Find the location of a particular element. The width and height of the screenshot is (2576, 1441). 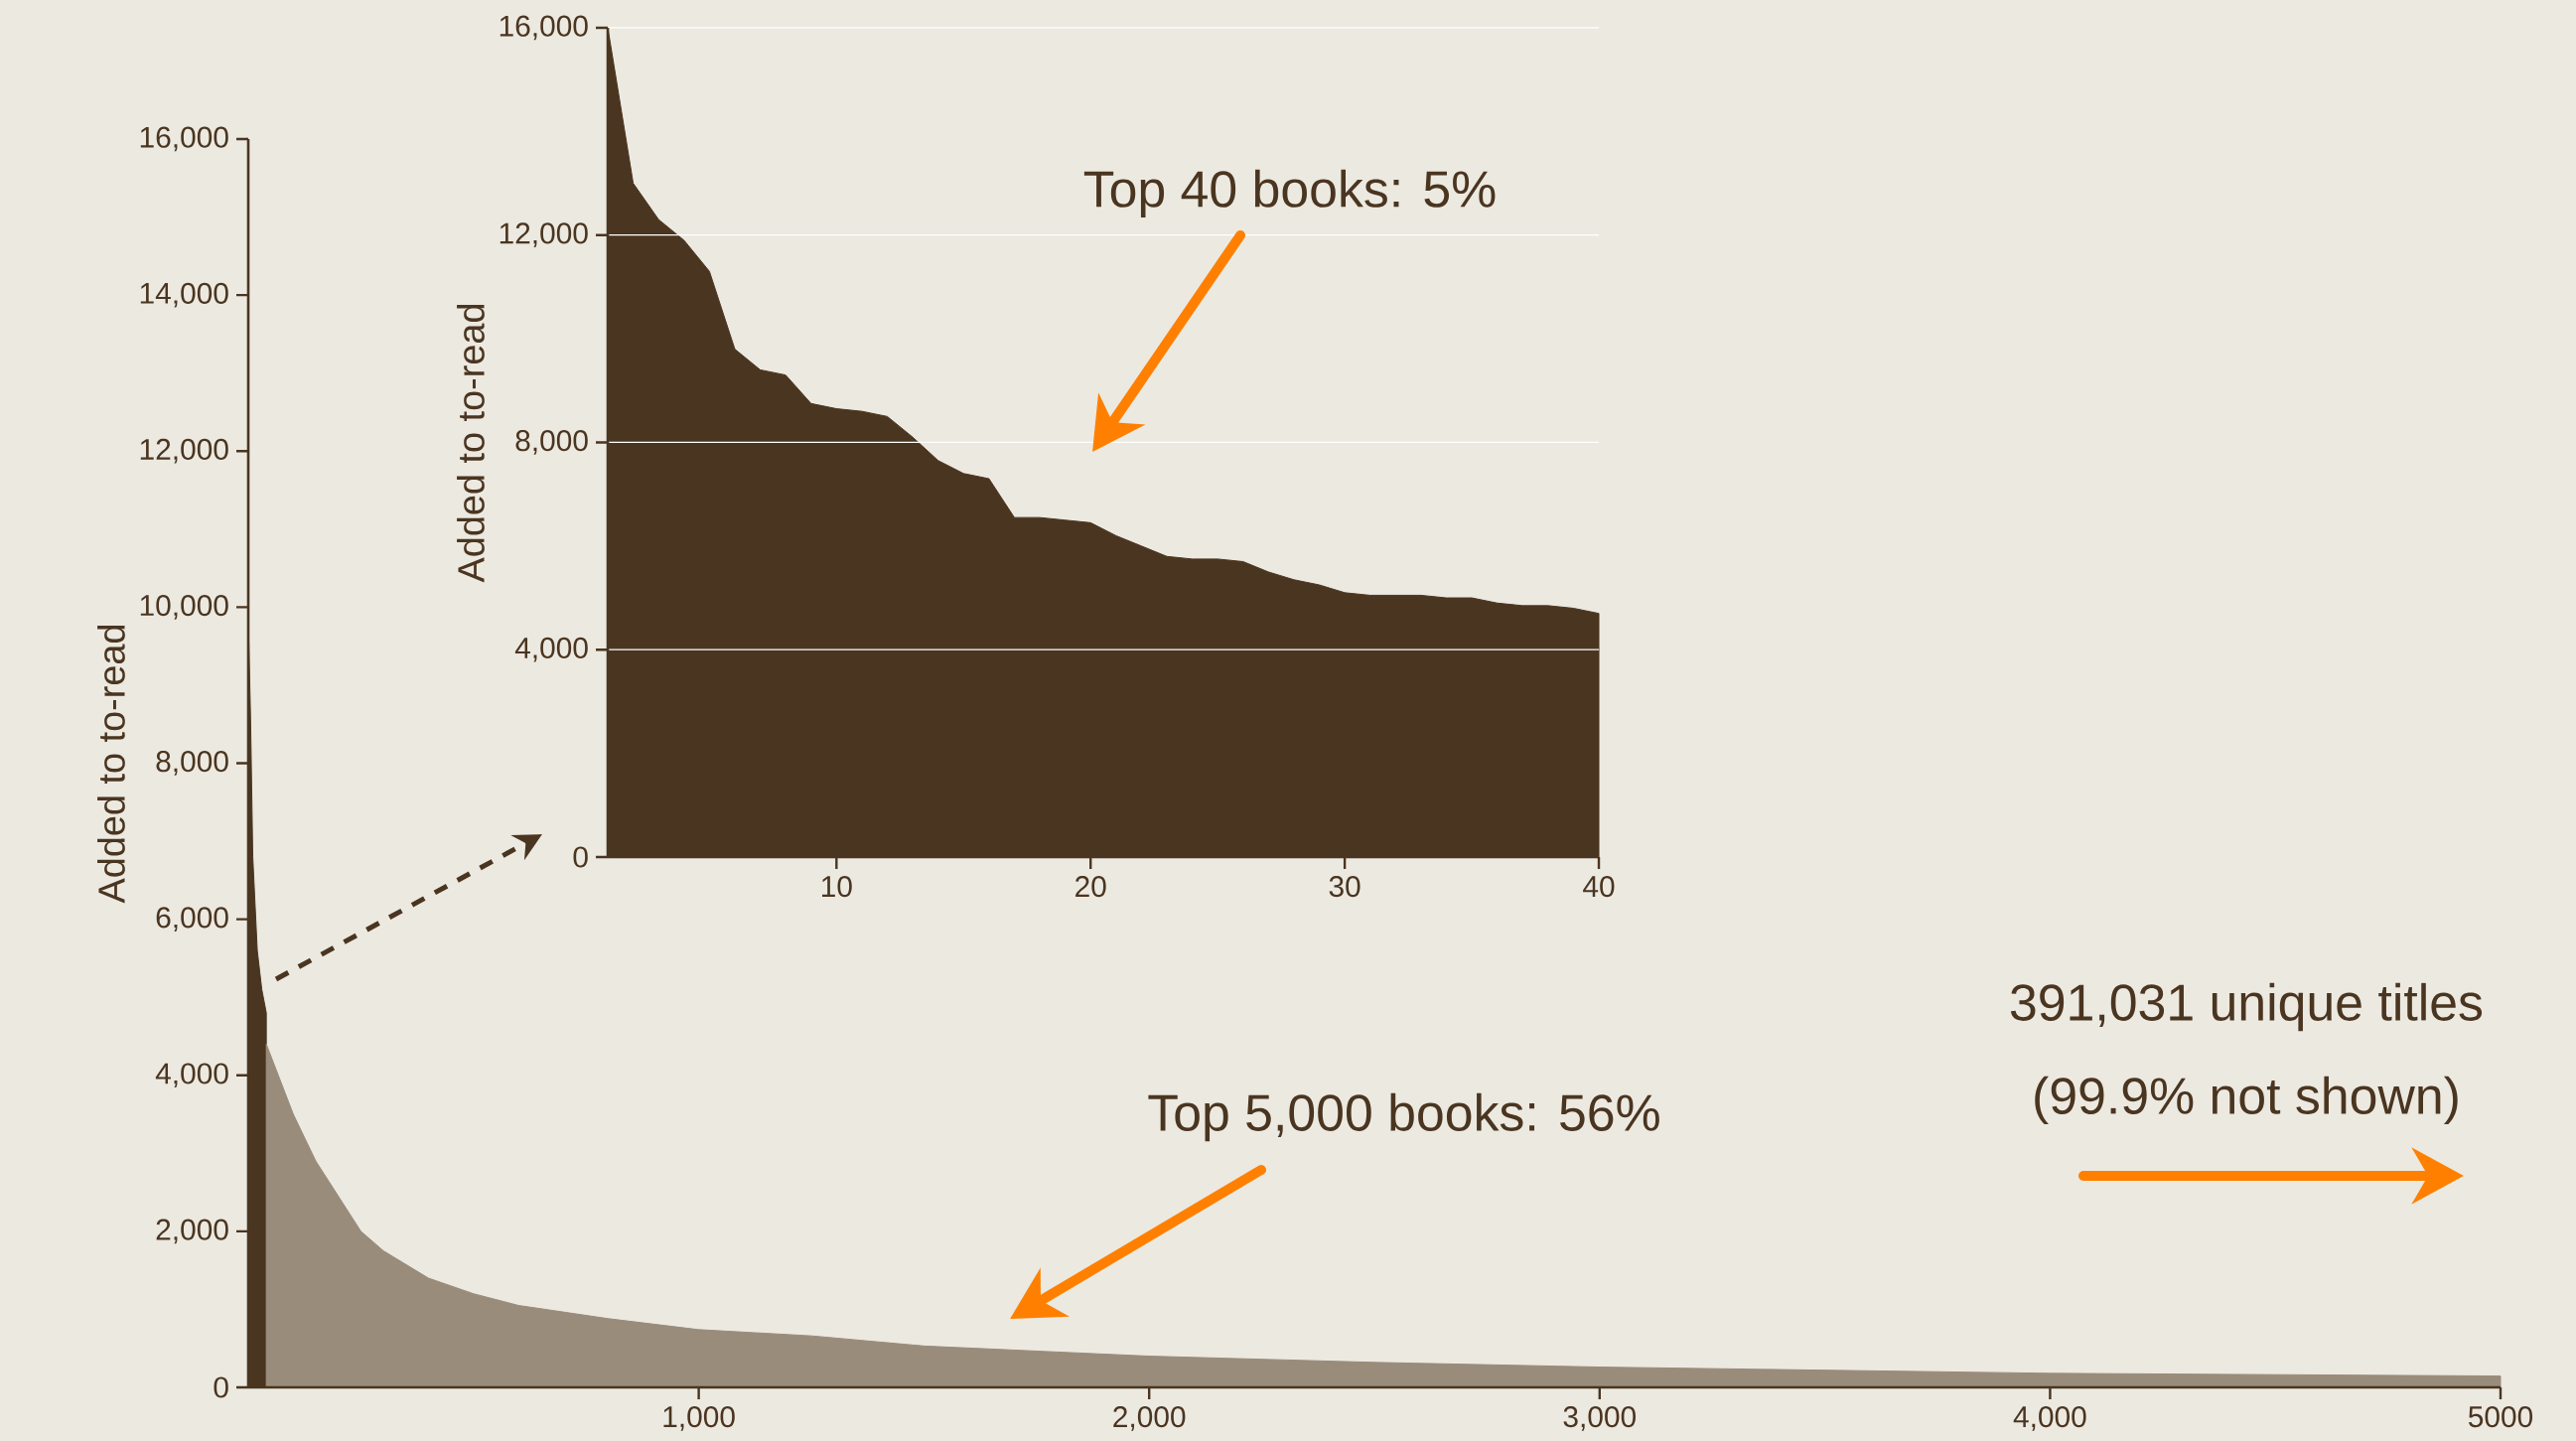

x-tick-label: 30 is located at coordinates (1345, 887).